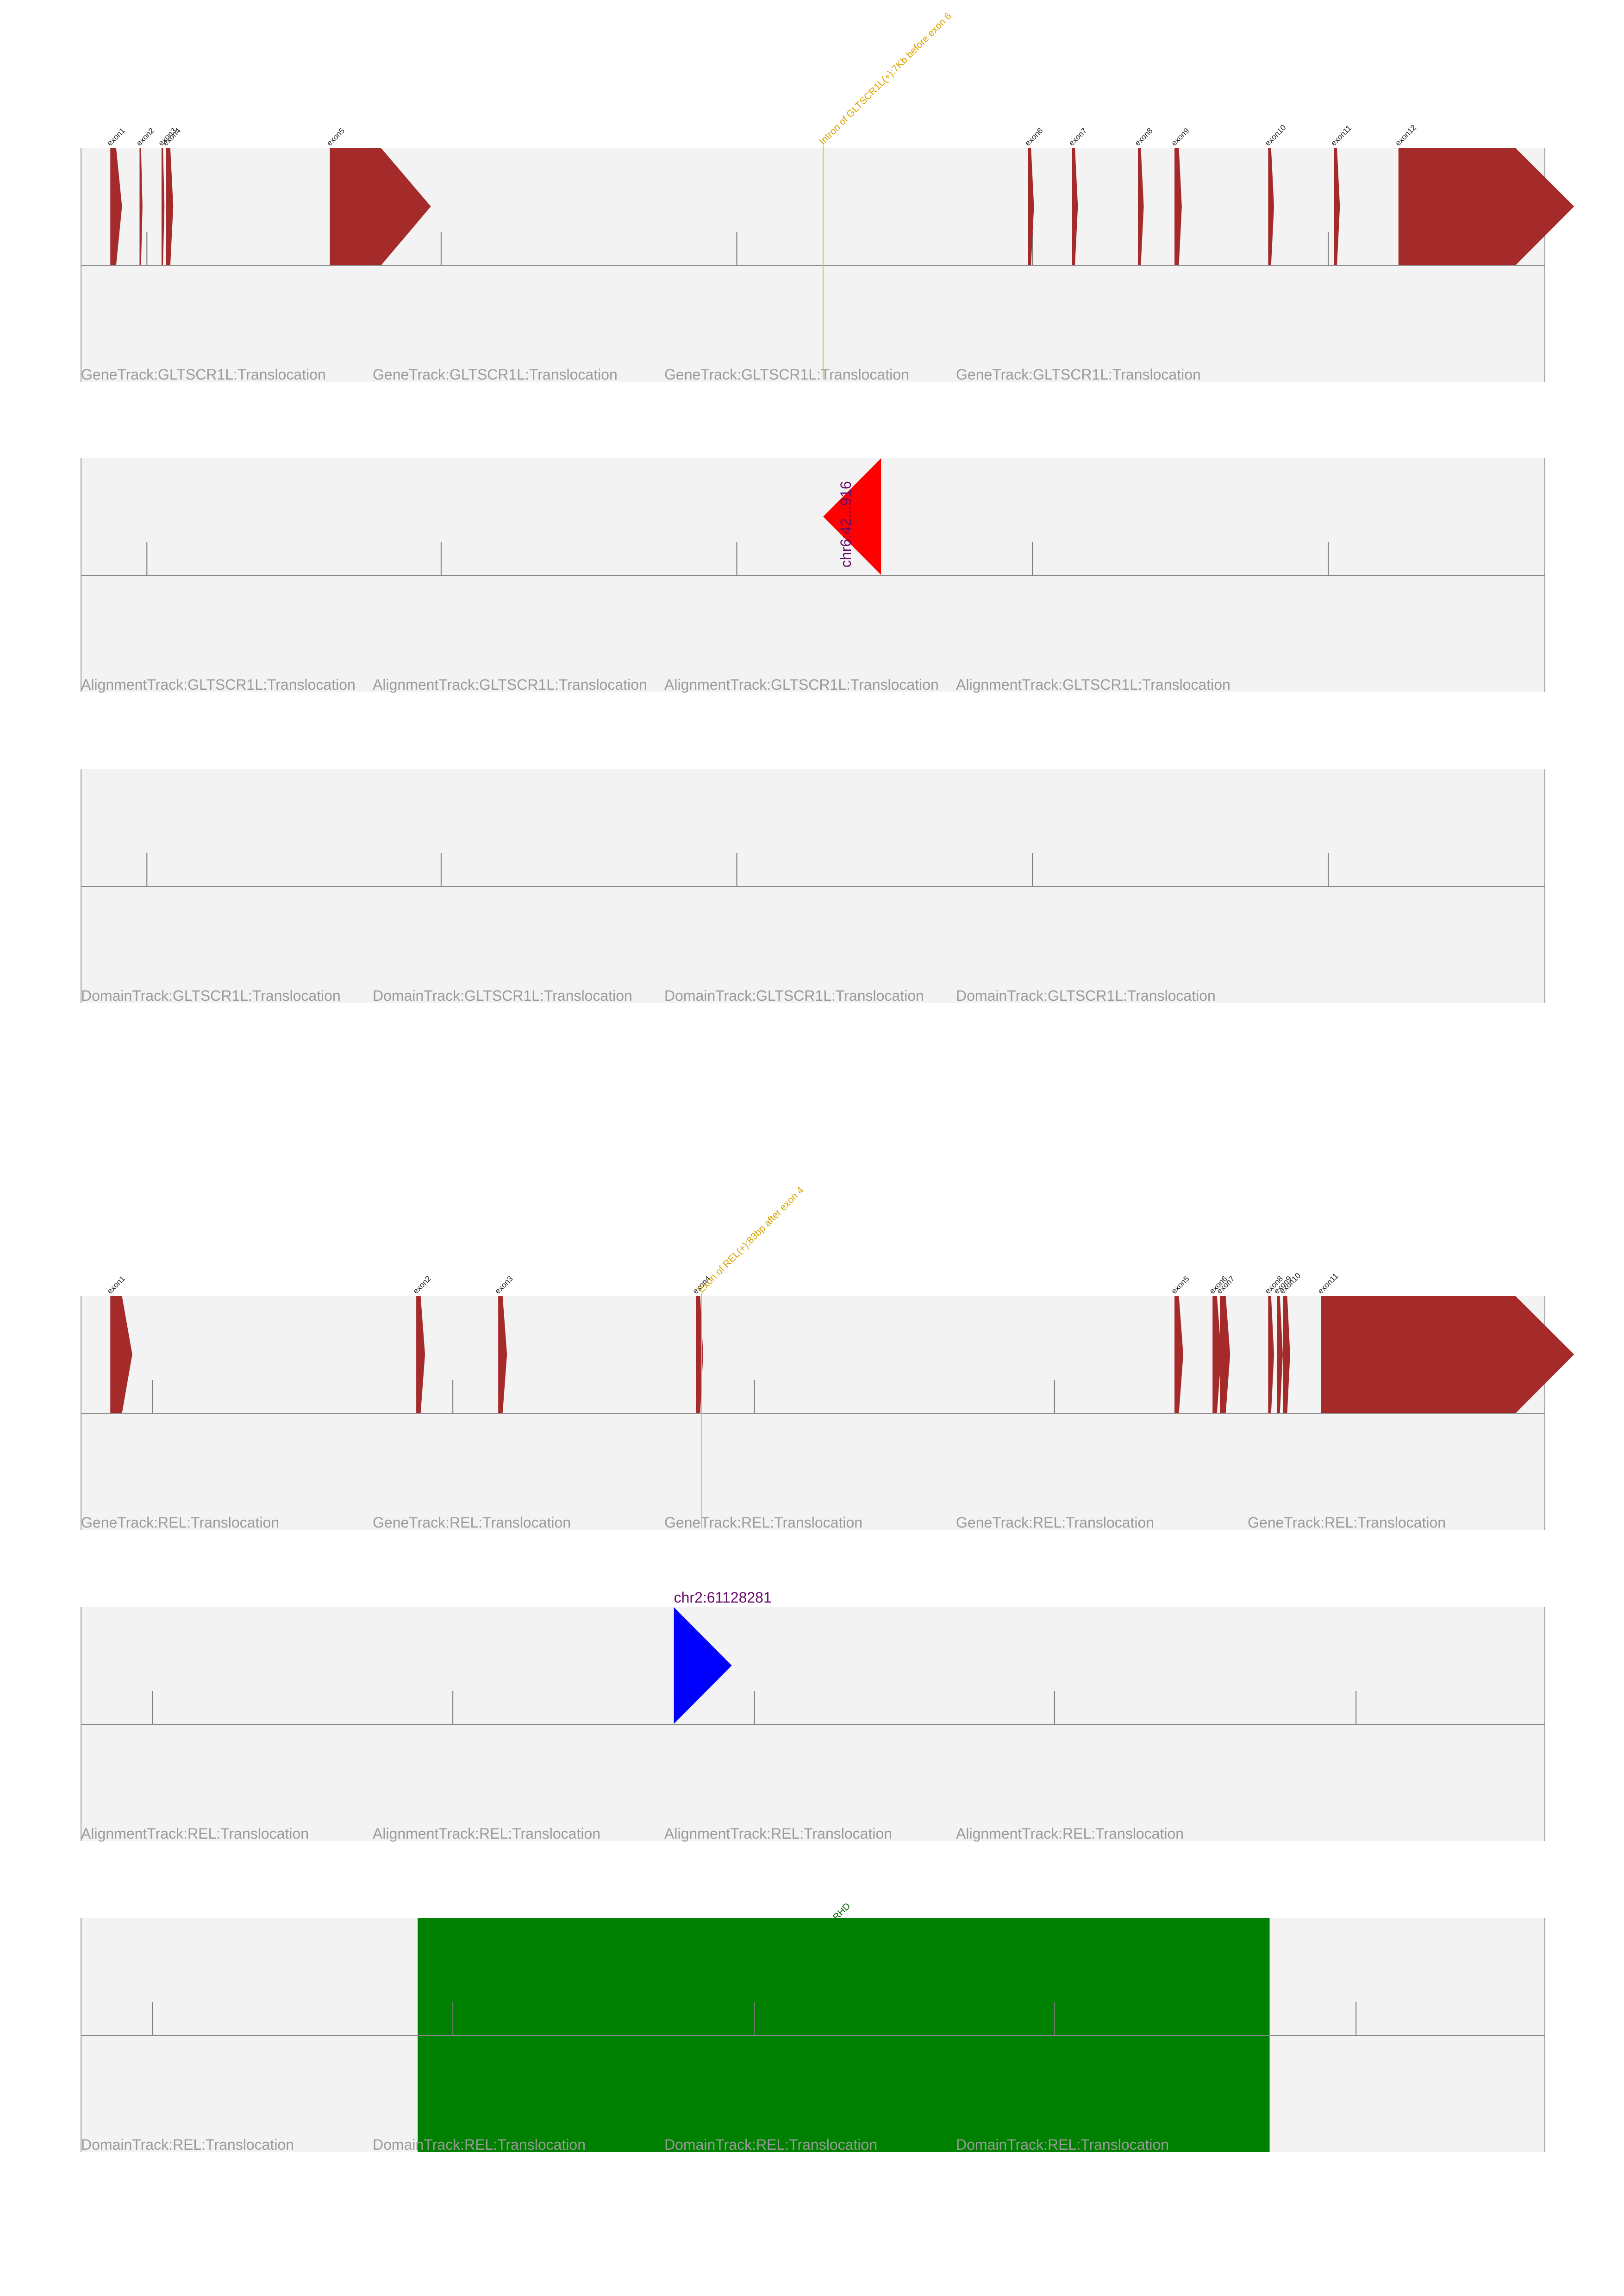  What do you see at coordinates (885, 79) in the screenshot?
I see `breakpoint-label: Intron of GLTSCR1L(+):7Kb before exon 6` at bounding box center [885, 79].